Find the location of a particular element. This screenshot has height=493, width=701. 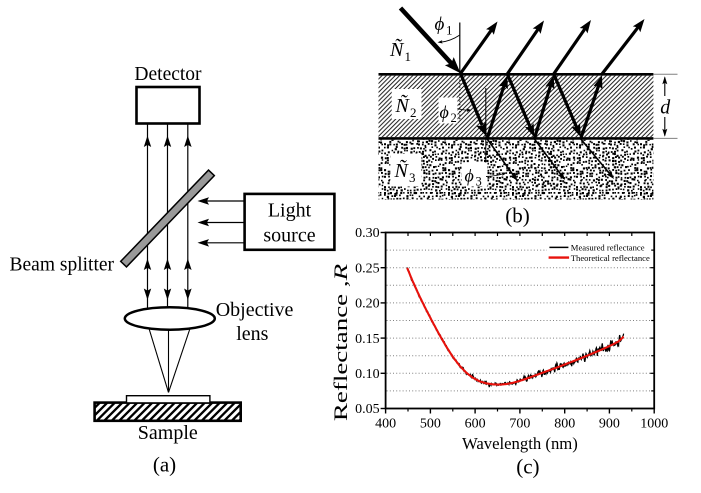

svg-text: Wavelength (nm) is located at coordinates (520, 443).